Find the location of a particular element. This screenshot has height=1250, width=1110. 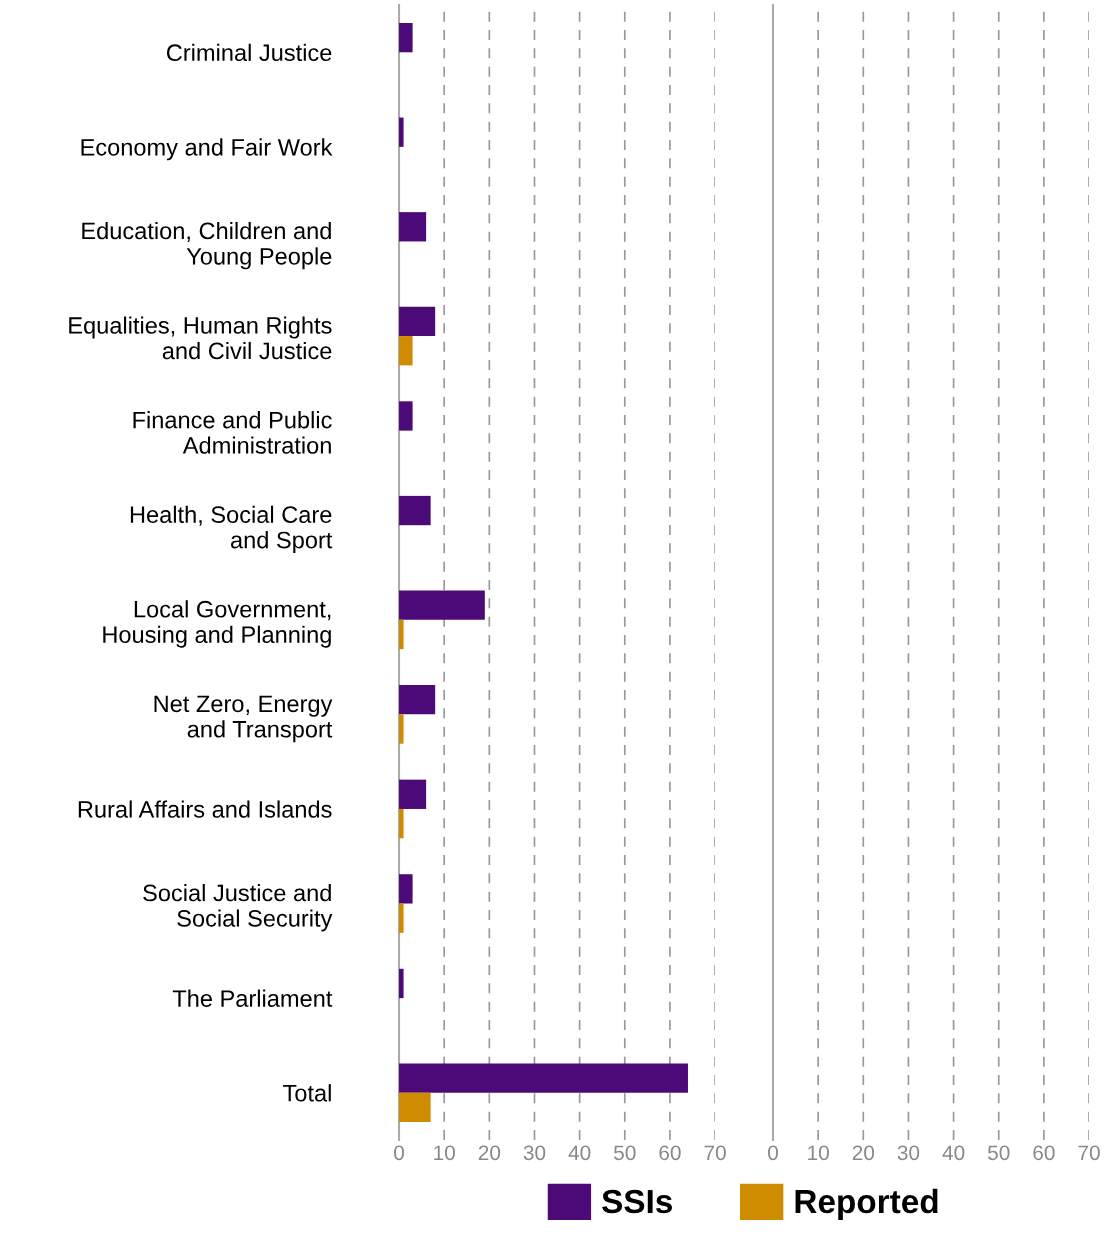

y-tick-label: Local Government, Housing and Planning is located at coordinates (217, 624).